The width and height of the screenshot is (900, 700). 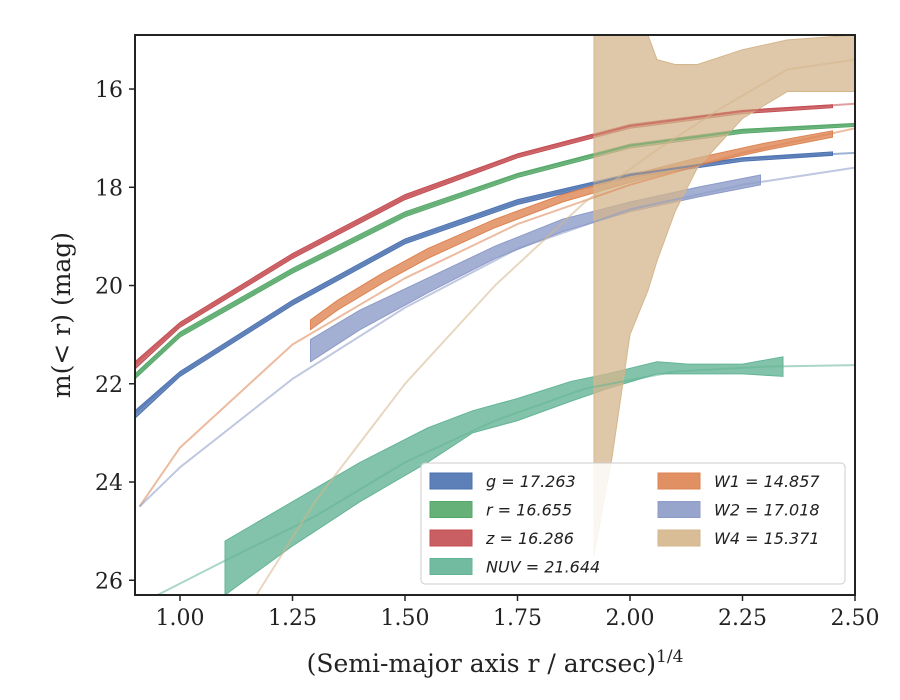 I want to click on x-axis-title-superscript: 1/4, so click(x=669, y=657).